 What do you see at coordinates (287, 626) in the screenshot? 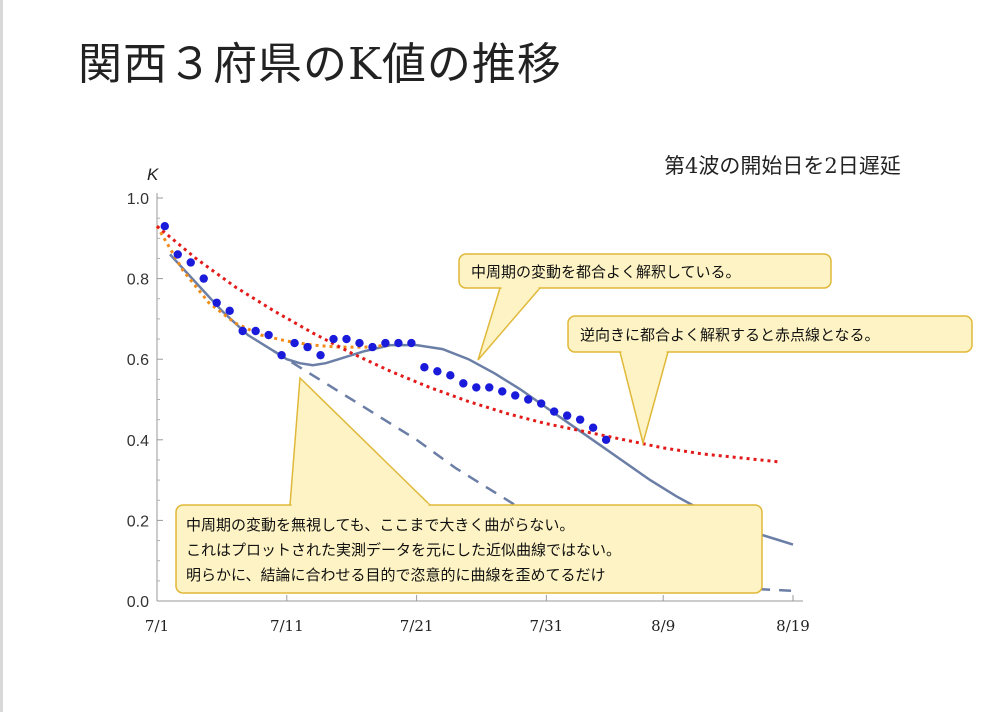
I see `x-tick-label: 7/11` at bounding box center [287, 626].